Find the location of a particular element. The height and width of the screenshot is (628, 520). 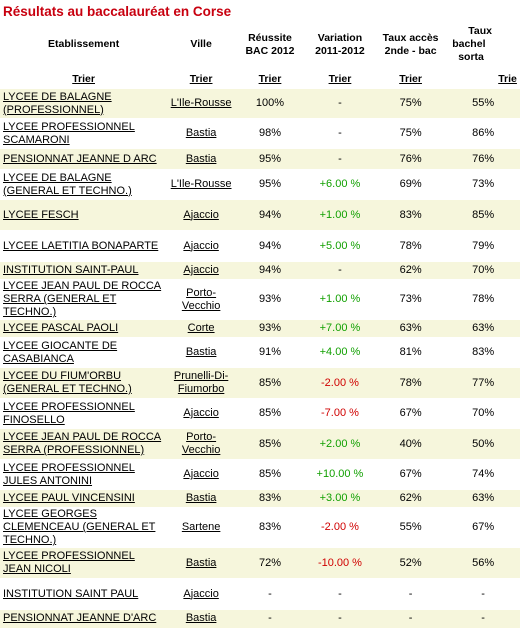

sort-link-variation: Trier is located at coordinates (340, 79).